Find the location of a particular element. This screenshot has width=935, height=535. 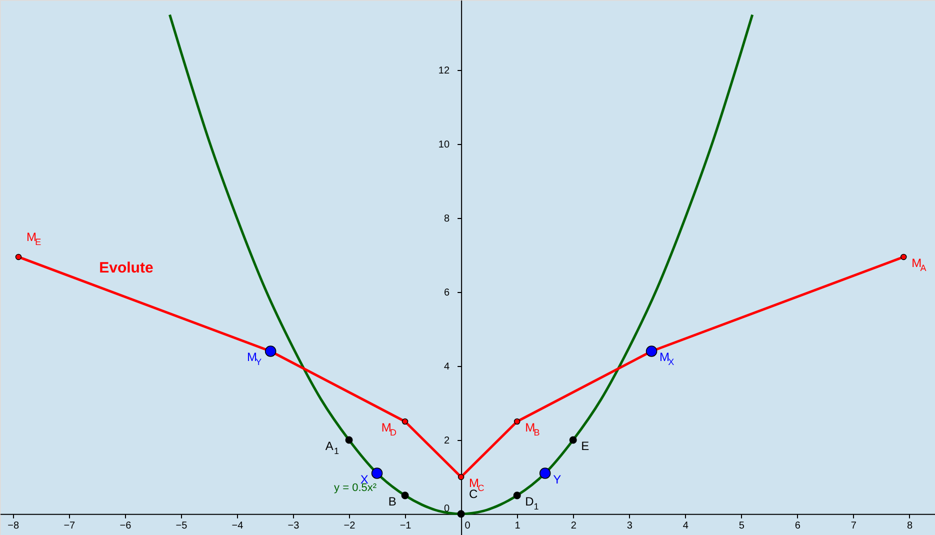

y-tick-label: 8 is located at coordinates (447, 219).